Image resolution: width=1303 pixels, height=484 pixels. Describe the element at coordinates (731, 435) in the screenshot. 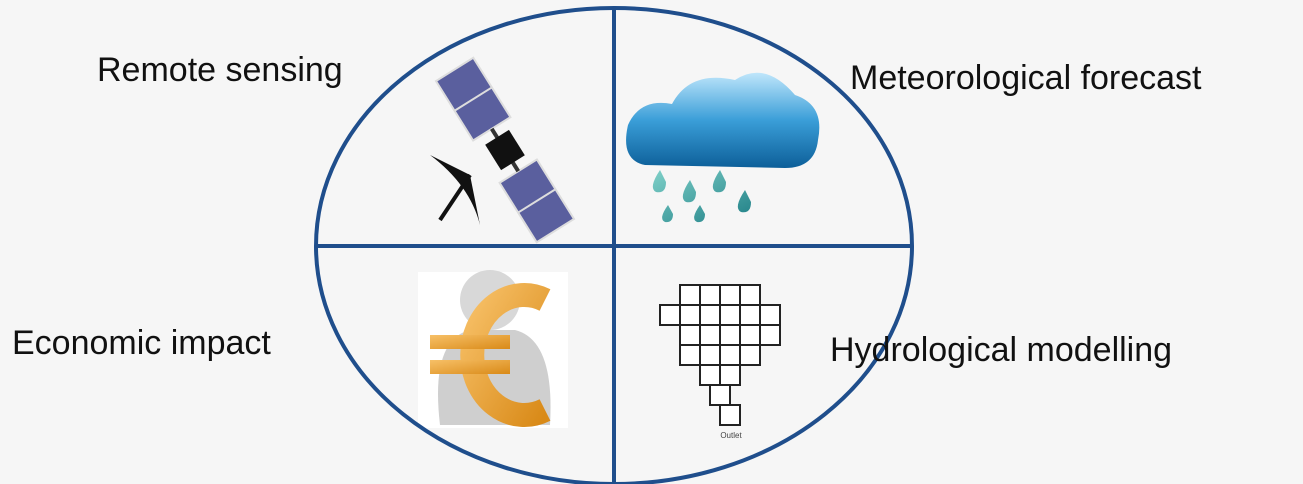

I see `outlet-label: Outlet` at that location.